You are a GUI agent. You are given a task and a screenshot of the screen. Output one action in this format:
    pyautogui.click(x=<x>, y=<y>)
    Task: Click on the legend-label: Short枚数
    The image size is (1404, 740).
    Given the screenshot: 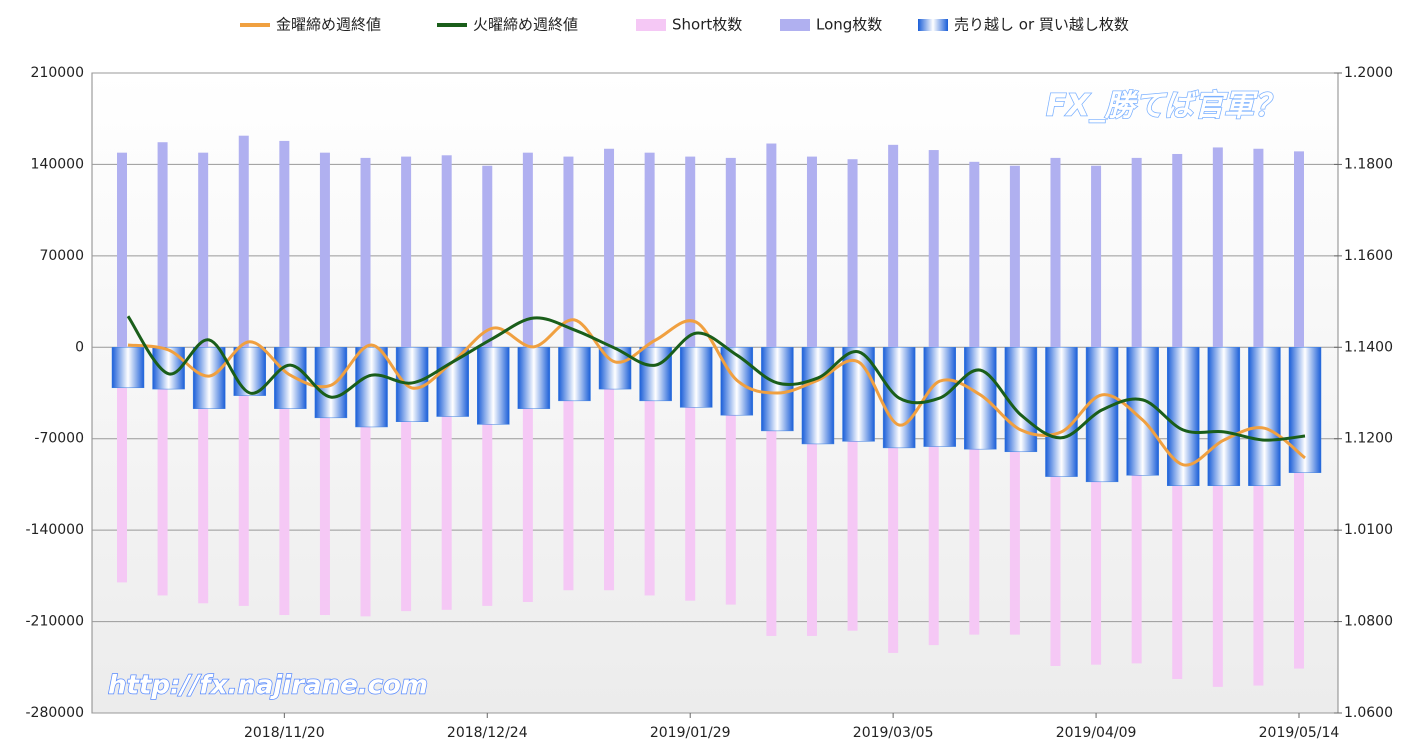 What is the action you would take?
    pyautogui.click(x=707, y=25)
    